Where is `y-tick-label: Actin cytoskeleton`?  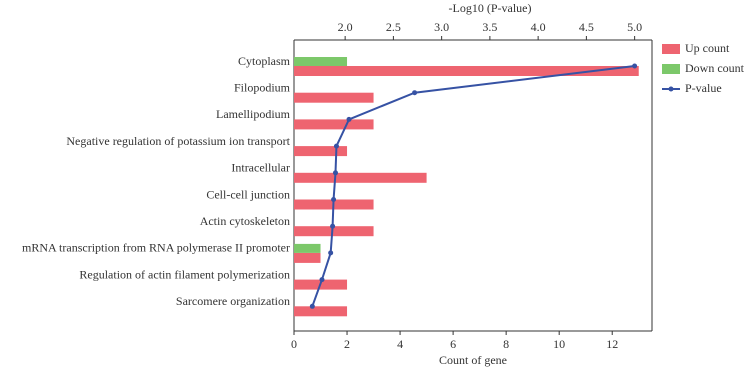
y-tick-label: Actin cytoskeleton is located at coordinates (245, 221).